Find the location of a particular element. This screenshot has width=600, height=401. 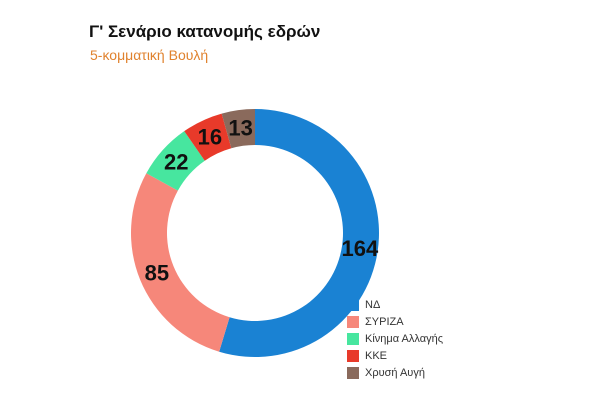

chart-legend: ΝΔ ΣΥΡΙΖΑ Κίνημα Αλλαγής ΚΚΕ Χρυσή Αυγή is located at coordinates (395, 338).